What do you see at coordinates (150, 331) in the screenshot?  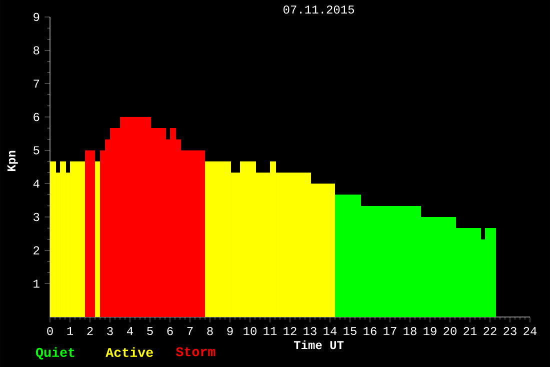 I see `x-tick-label: 5` at bounding box center [150, 331].